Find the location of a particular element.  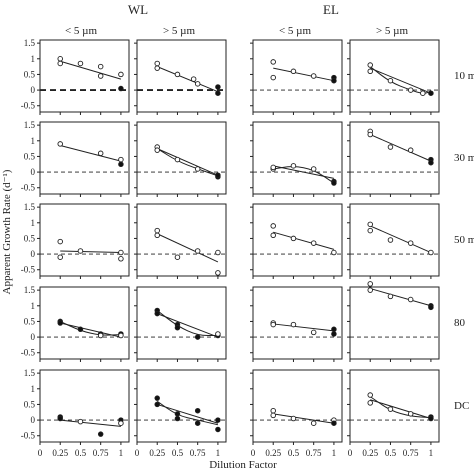

panel-r4-c3 is located at coordinates (296, 324).